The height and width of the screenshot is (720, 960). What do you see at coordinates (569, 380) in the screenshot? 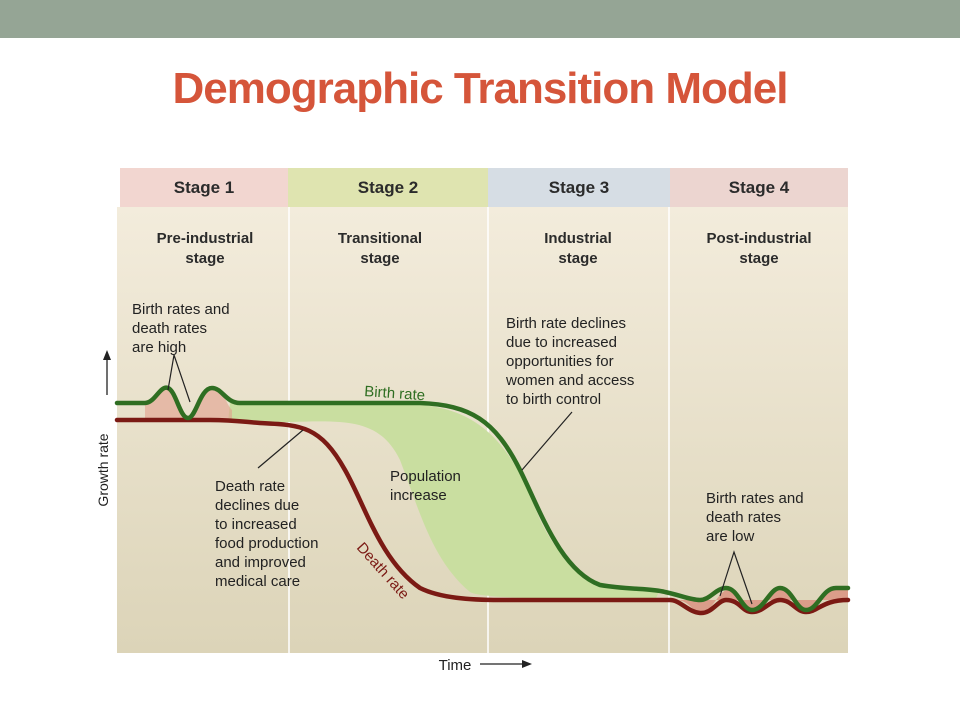
I see `annotation-birth-decline-line: women and access` at bounding box center [569, 380].